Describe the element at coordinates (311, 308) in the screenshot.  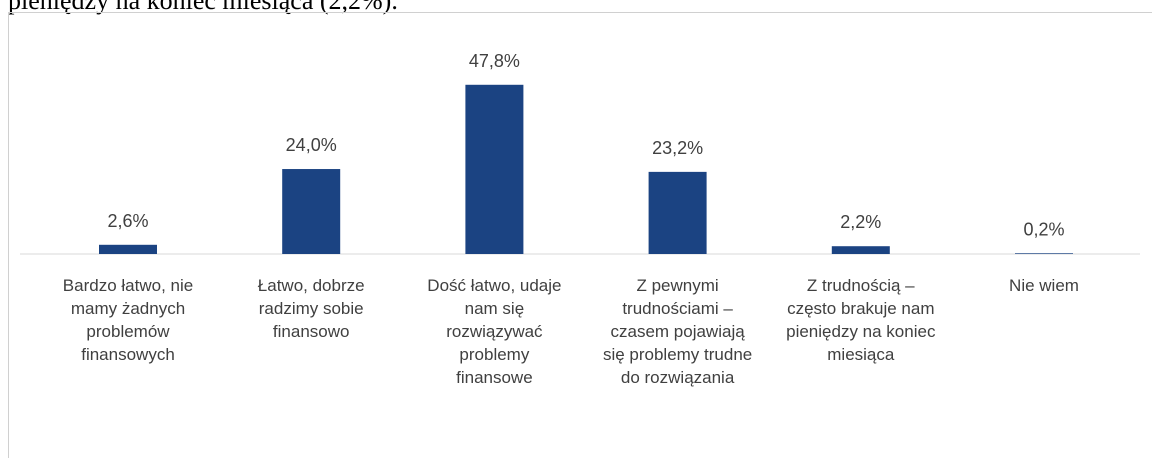
I see `category-label: Łatwo, dobrze radzimy sobie finansowo` at that location.